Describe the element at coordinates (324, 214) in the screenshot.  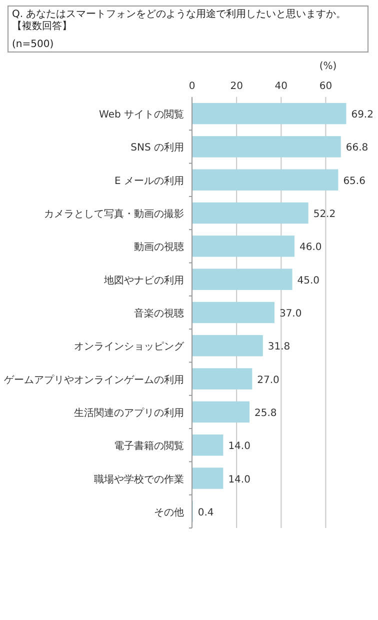
I see `data-label: 52.2` at that location.